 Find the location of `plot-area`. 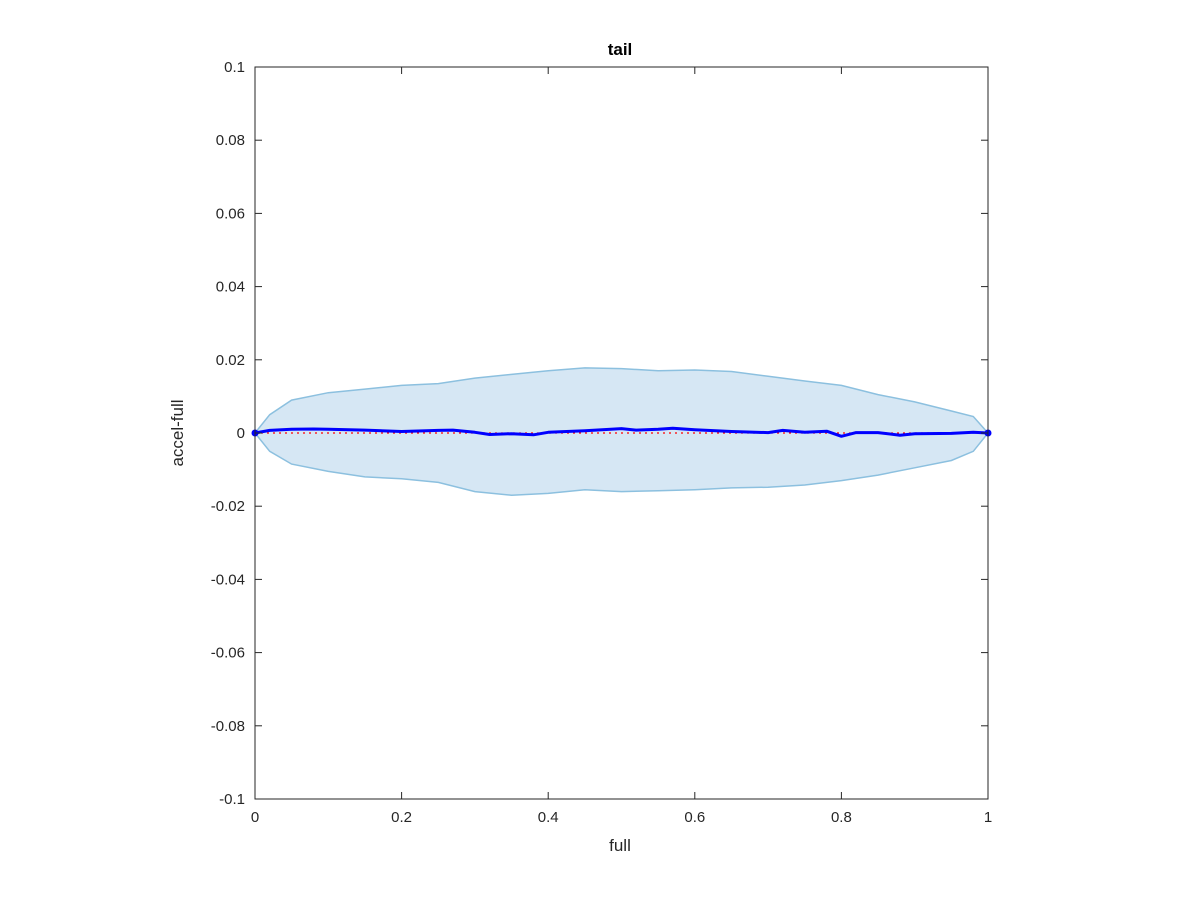

plot-area is located at coordinates (621, 431).